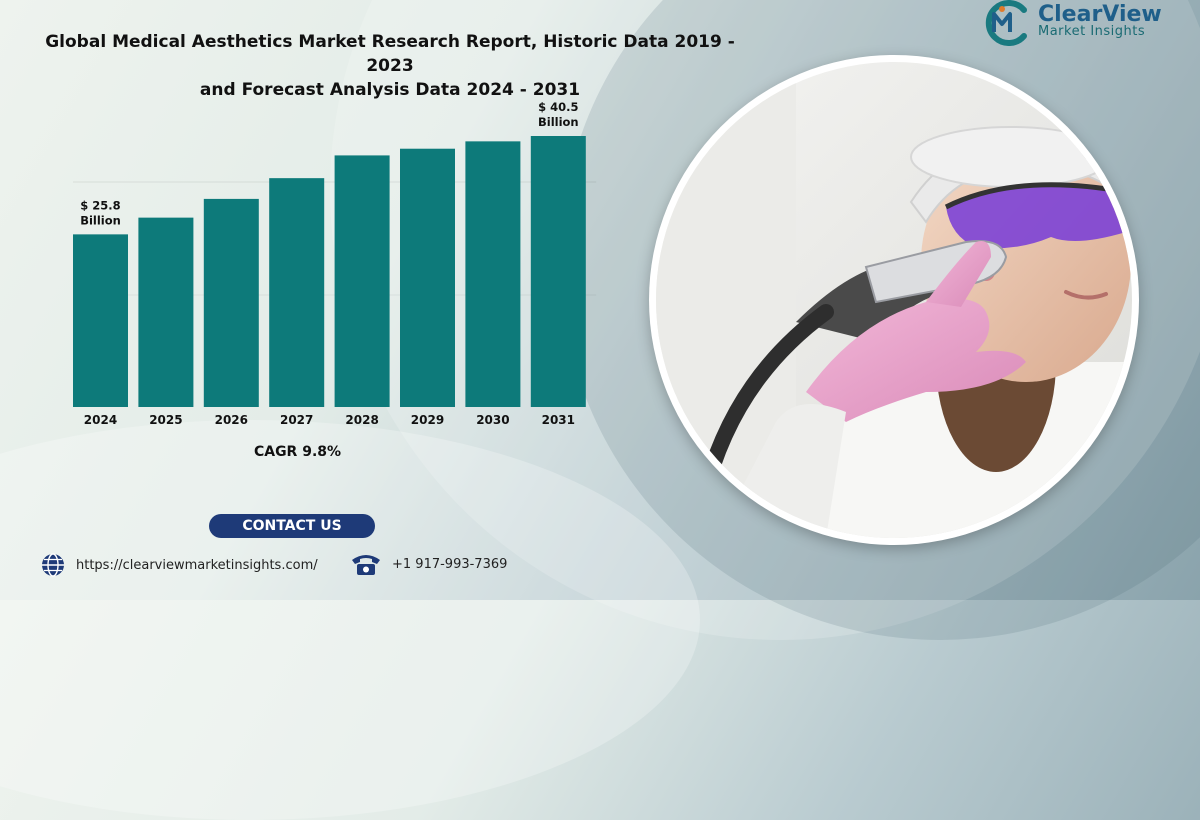 The width and height of the screenshot is (1200, 820). What do you see at coordinates (362, 281) in the screenshot?
I see `bar-2028` at bounding box center [362, 281].